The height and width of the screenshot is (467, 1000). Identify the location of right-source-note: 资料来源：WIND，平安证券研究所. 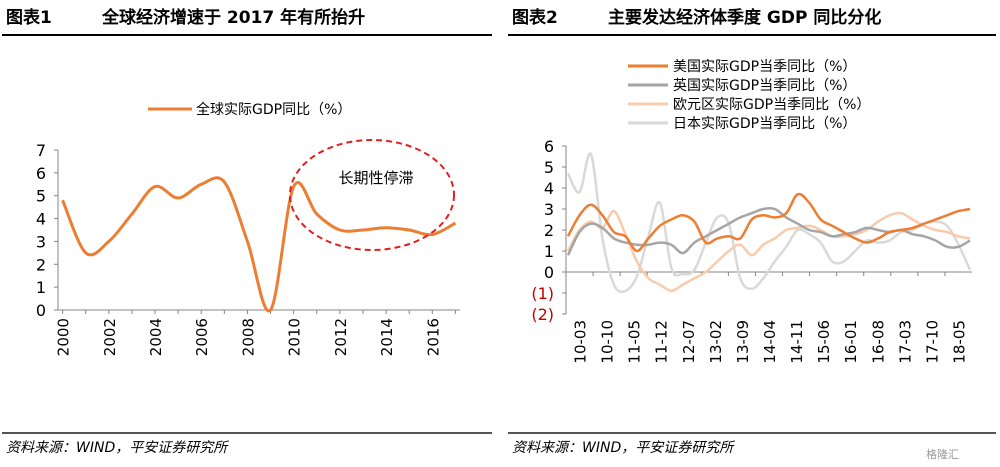
(623, 448).